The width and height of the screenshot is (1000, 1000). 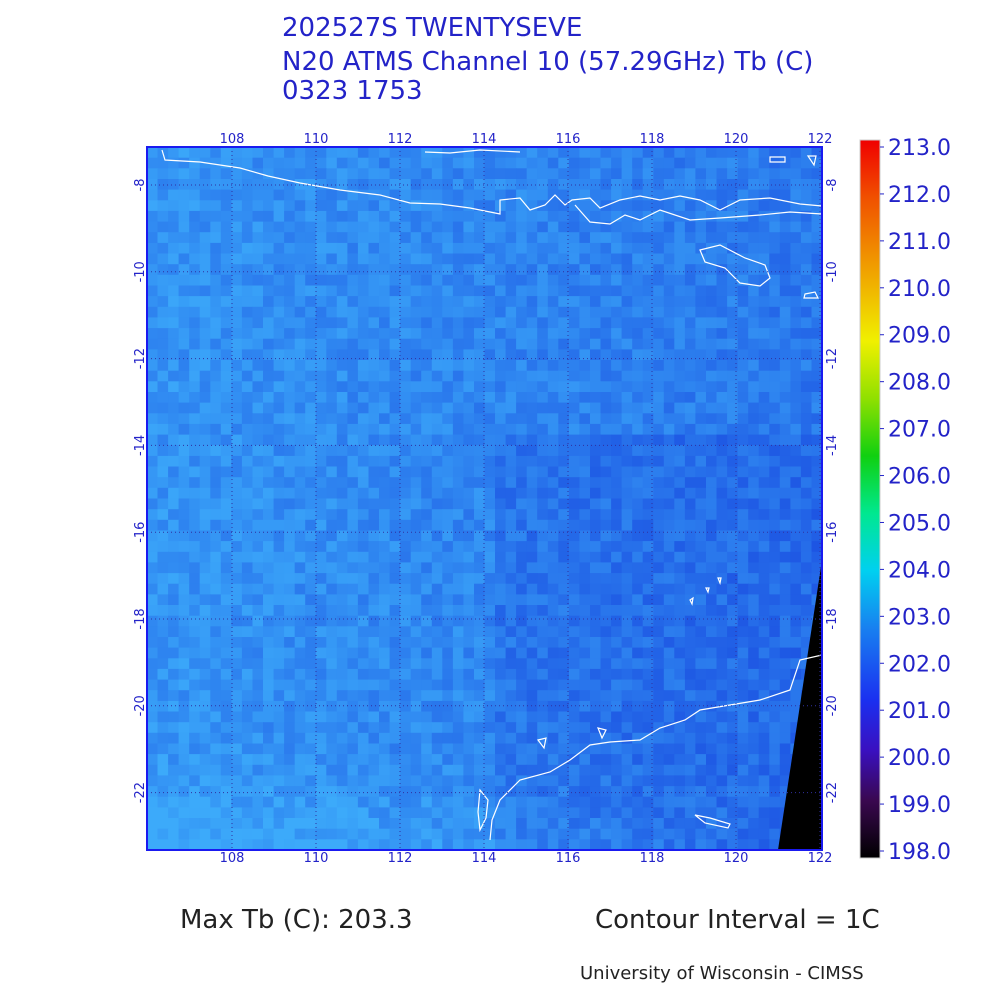 What do you see at coordinates (737, 920) in the screenshot?
I see `contour-label: Contour Interval = 1C` at bounding box center [737, 920].